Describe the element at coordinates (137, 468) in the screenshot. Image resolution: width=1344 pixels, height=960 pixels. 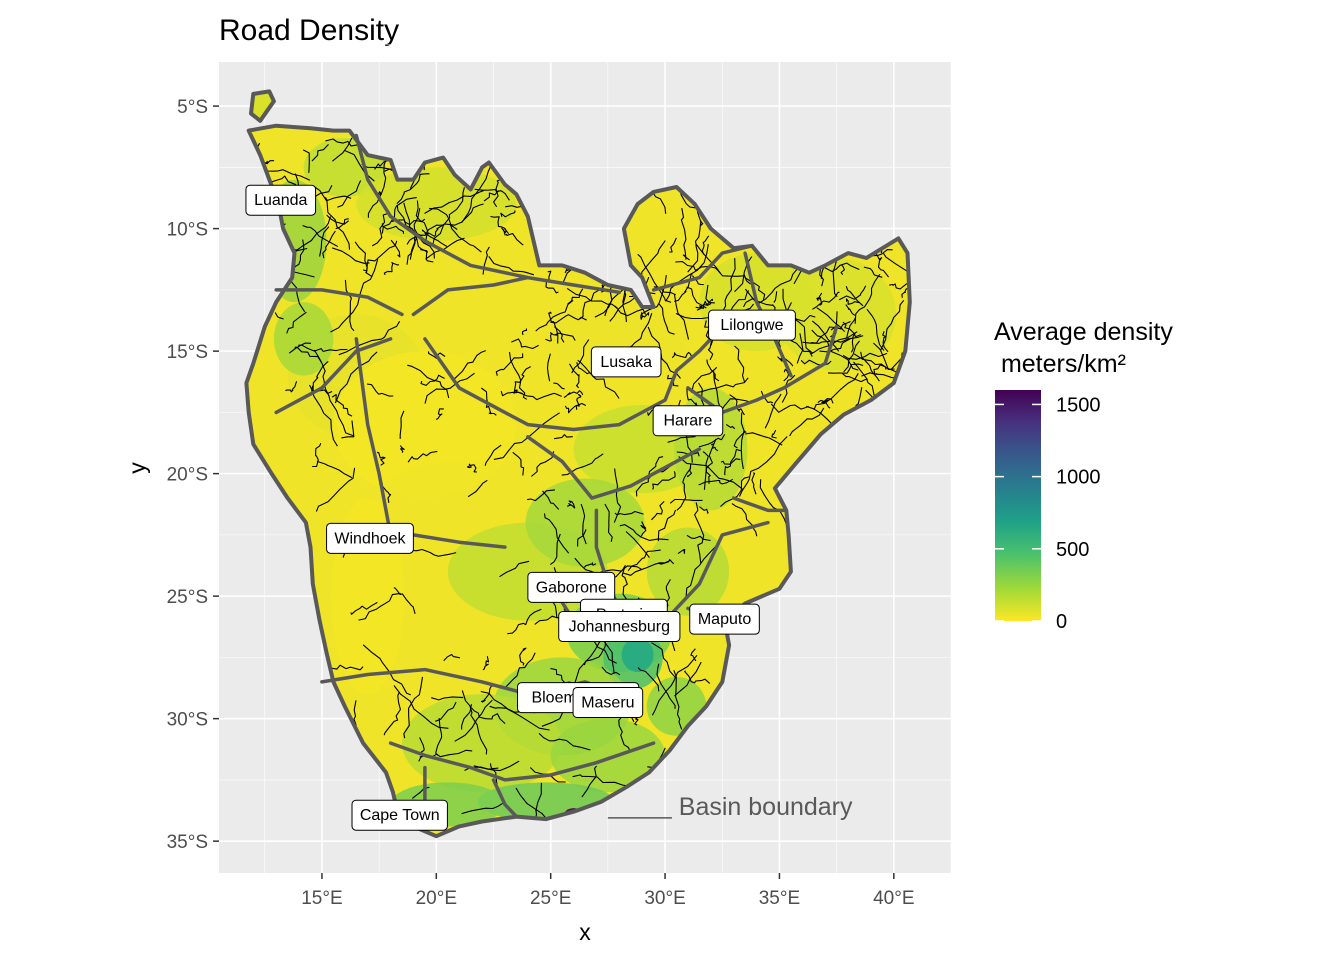
I see `y-axis-label: y` at that location.